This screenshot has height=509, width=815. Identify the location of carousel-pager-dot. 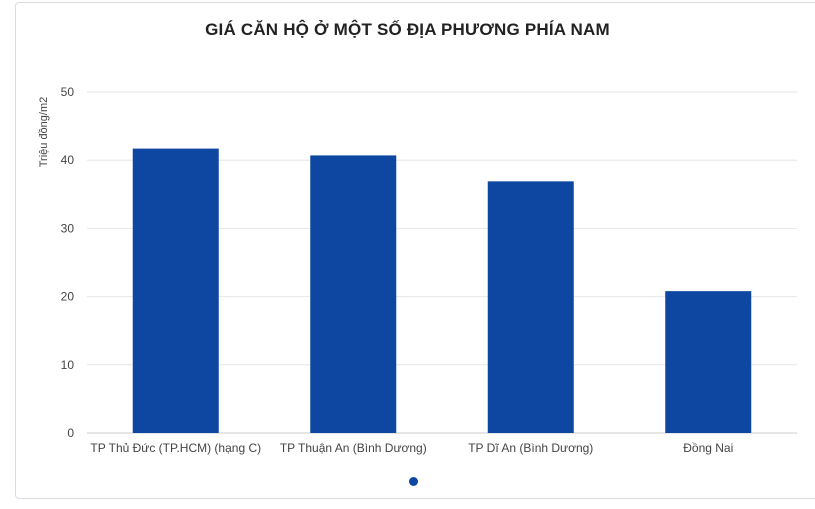
(413, 481).